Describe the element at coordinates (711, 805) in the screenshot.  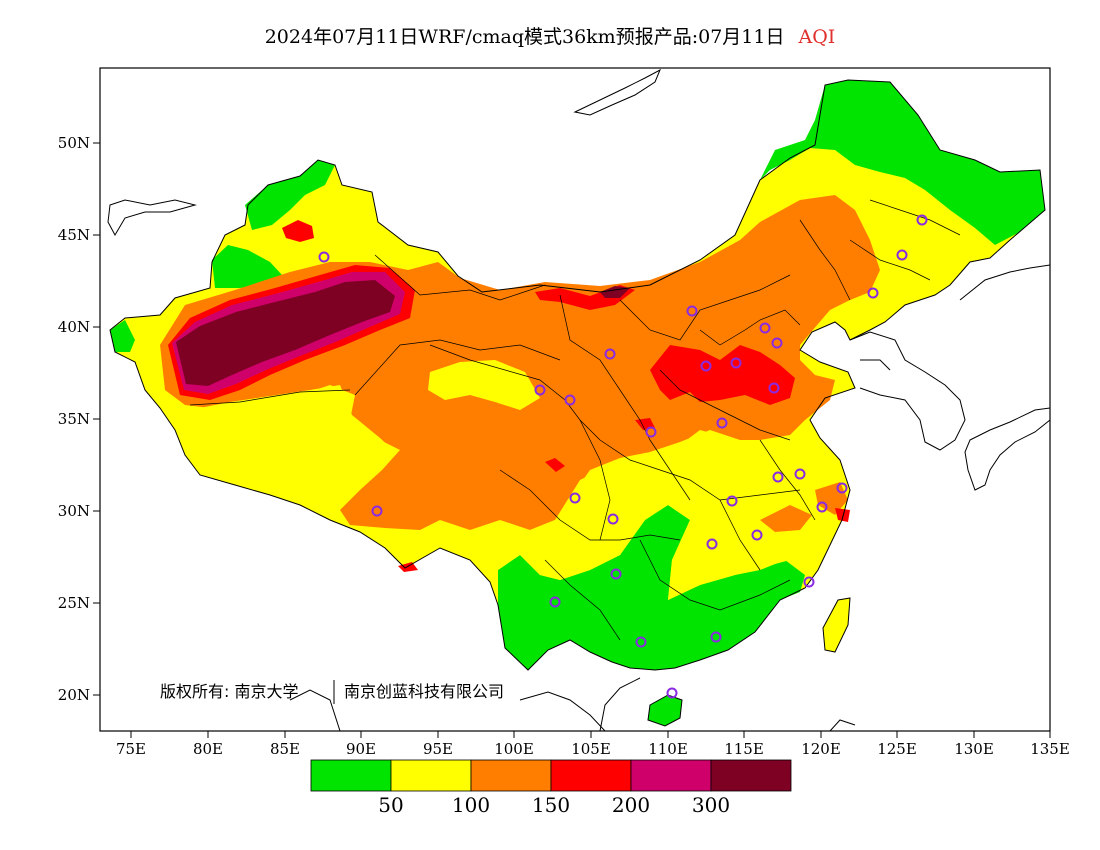
I see `legend-label: 300` at that location.